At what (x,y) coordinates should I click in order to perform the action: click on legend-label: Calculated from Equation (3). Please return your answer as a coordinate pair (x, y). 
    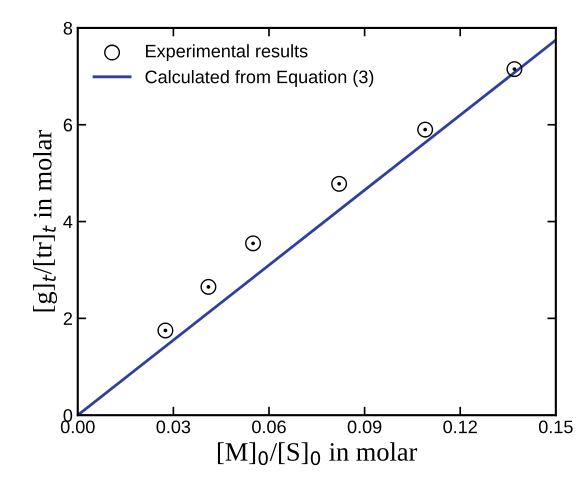
    Looking at the image, I should click on (259, 78).